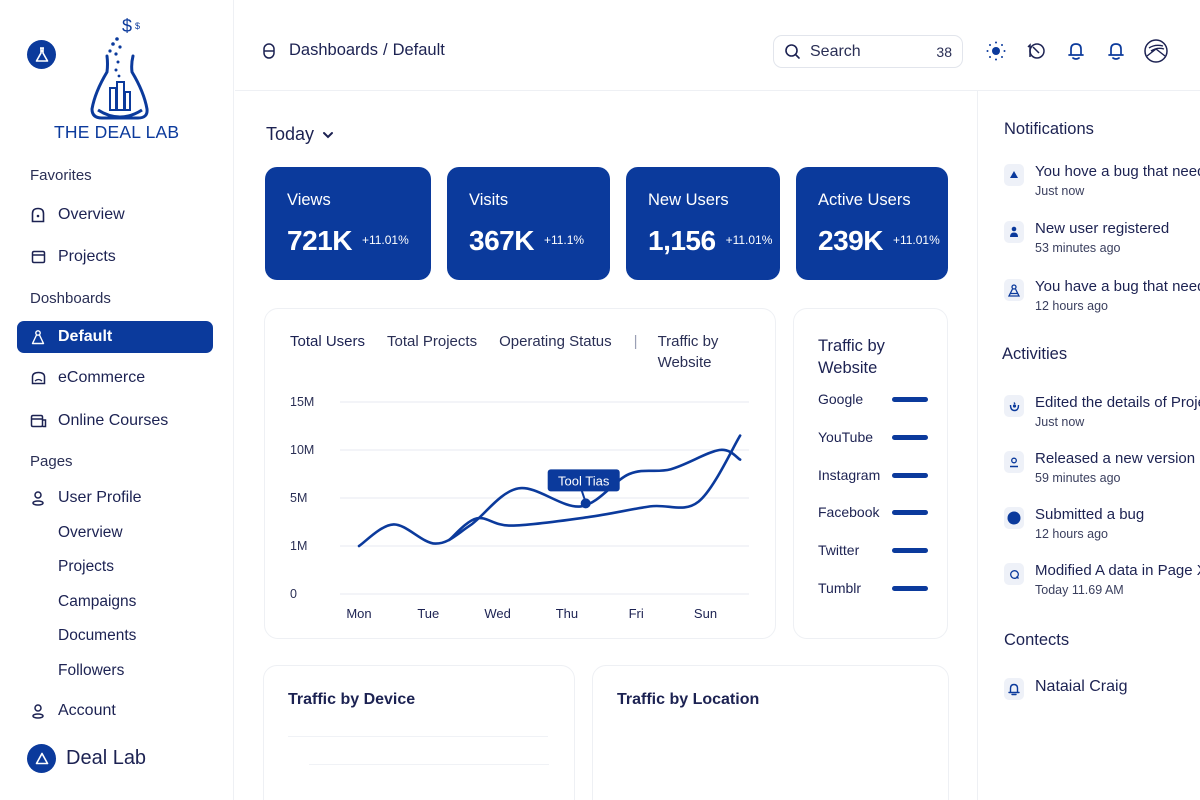  Describe the element at coordinates (873, 588) in the screenshot. I see `website-row: Tumblr` at that location.